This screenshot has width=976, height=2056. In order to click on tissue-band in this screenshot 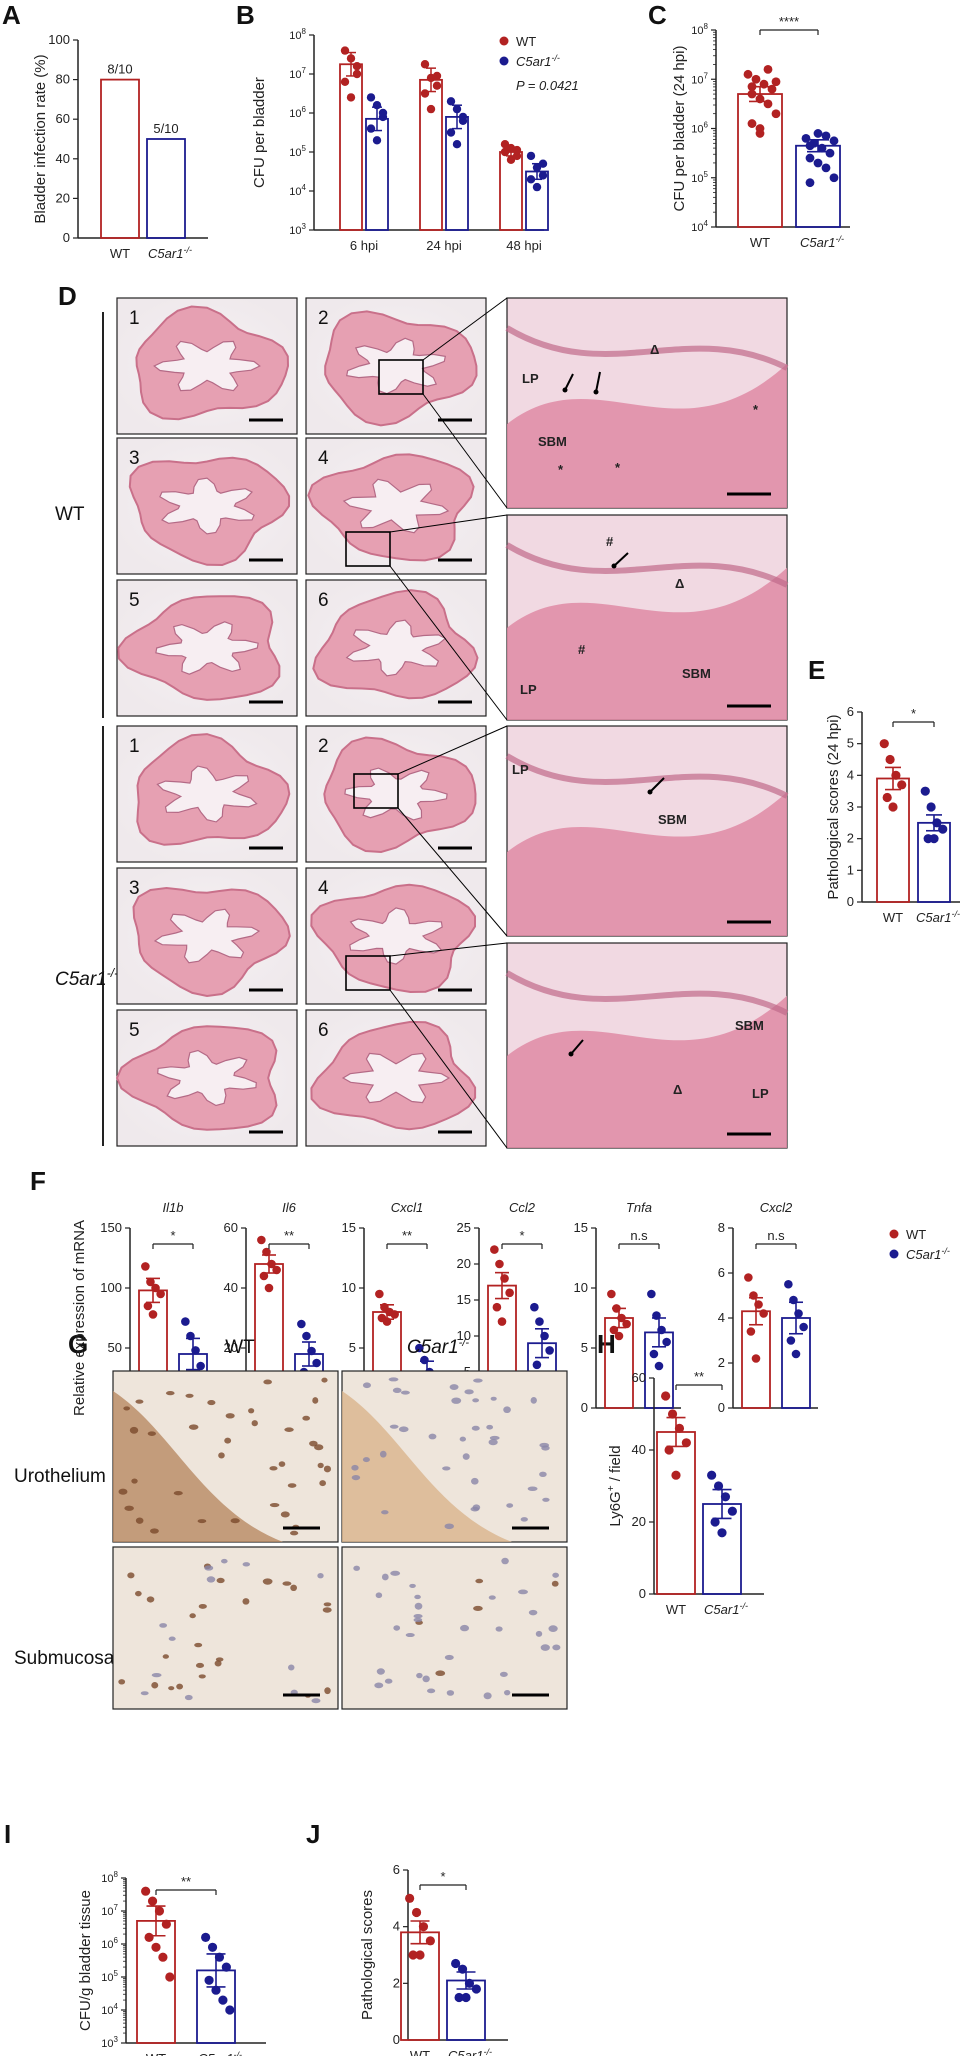, I will do `click(647, 436)`.